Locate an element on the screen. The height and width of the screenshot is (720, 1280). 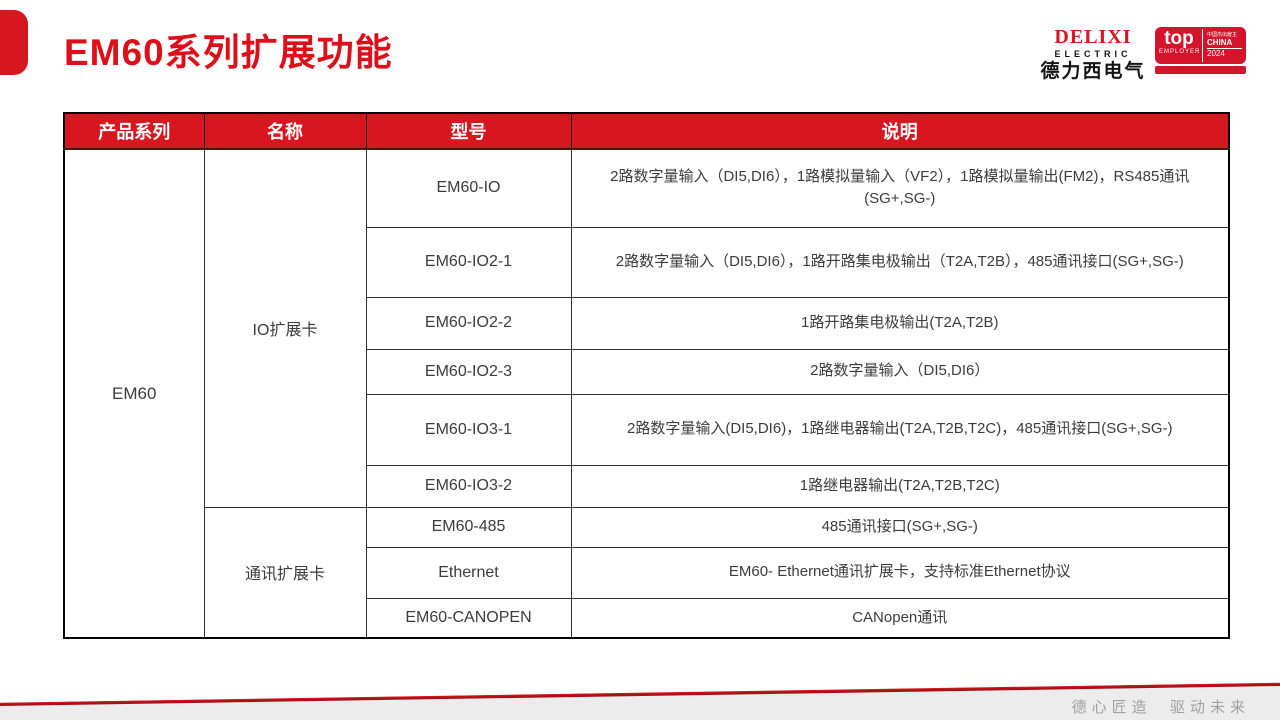
model-cell: EM60-IO2-1 is located at coordinates (468, 262).